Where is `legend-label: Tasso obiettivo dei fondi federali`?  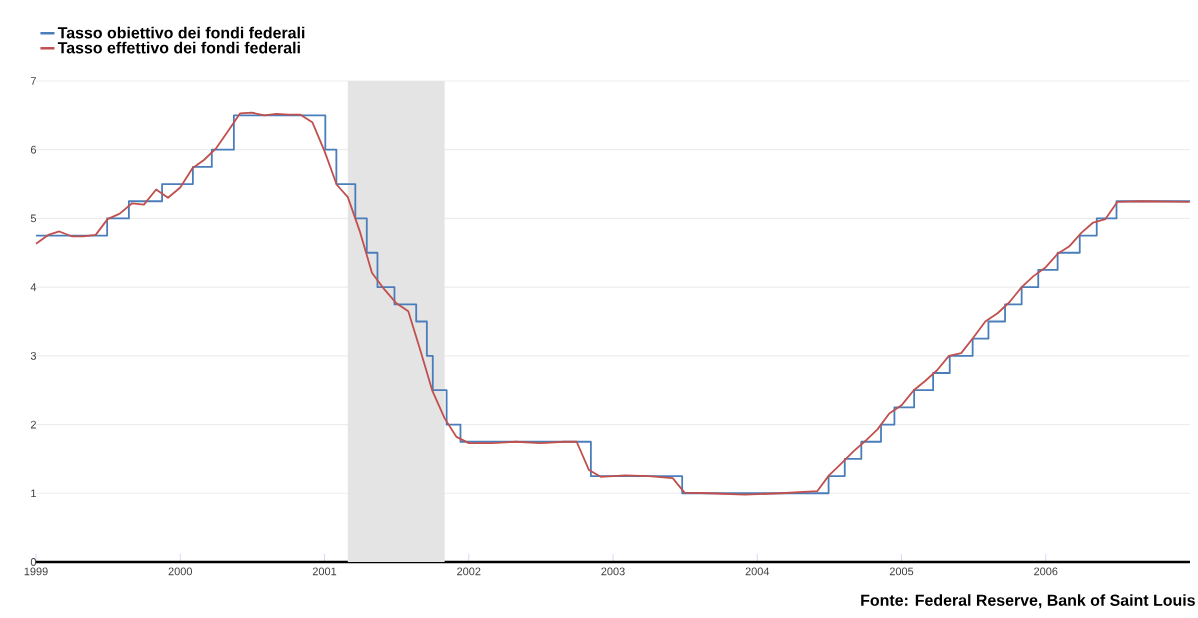 legend-label: Tasso obiettivo dei fondi federali is located at coordinates (181, 32).